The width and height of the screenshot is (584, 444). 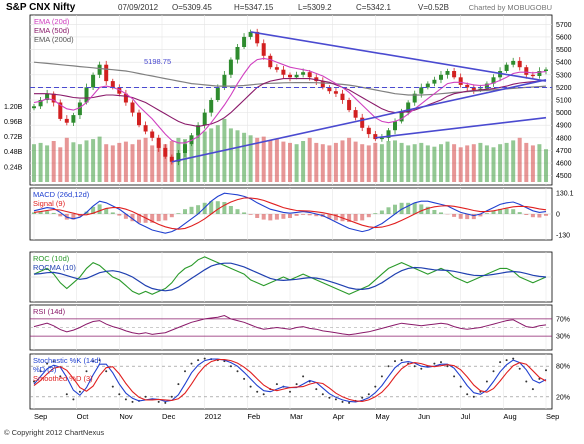 I want to click on signal-label: Signal (9), so click(x=49, y=203).